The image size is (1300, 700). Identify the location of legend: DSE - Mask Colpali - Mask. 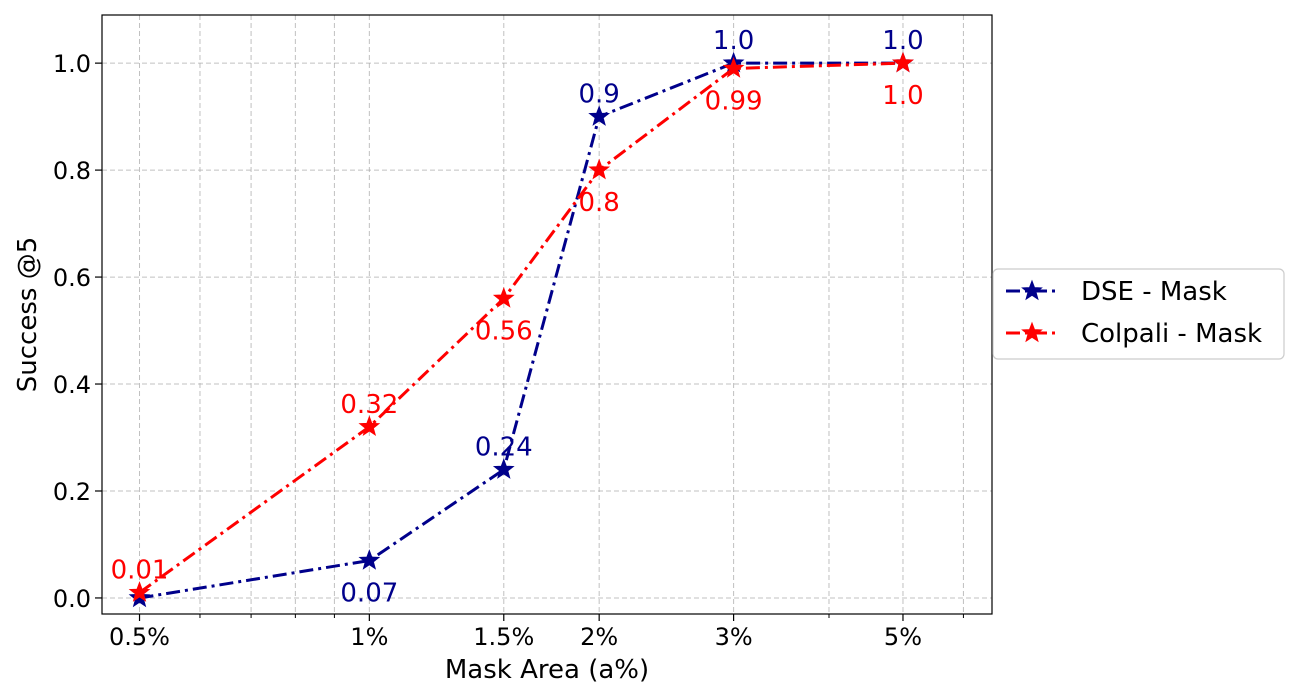
(1138, 314).